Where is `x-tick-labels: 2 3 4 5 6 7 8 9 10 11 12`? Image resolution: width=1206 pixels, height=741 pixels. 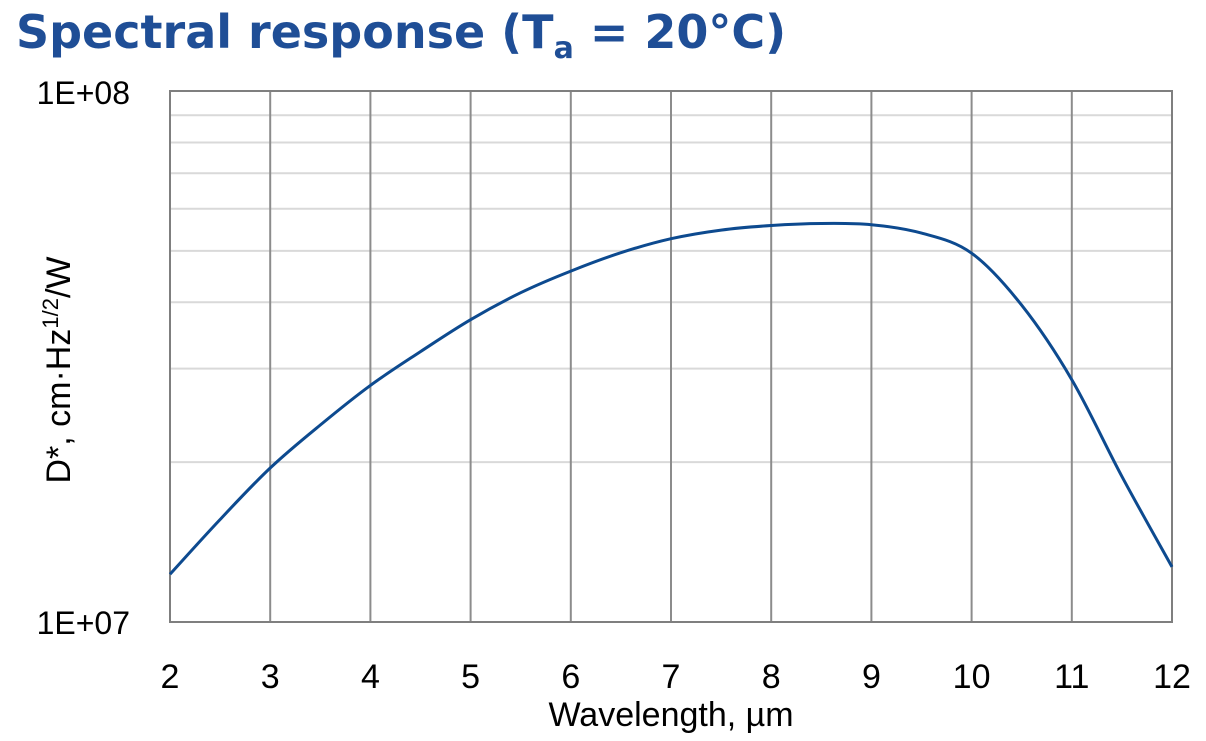 x-tick-labels: 2 3 4 5 6 7 8 9 10 11 12 is located at coordinates (676, 677).